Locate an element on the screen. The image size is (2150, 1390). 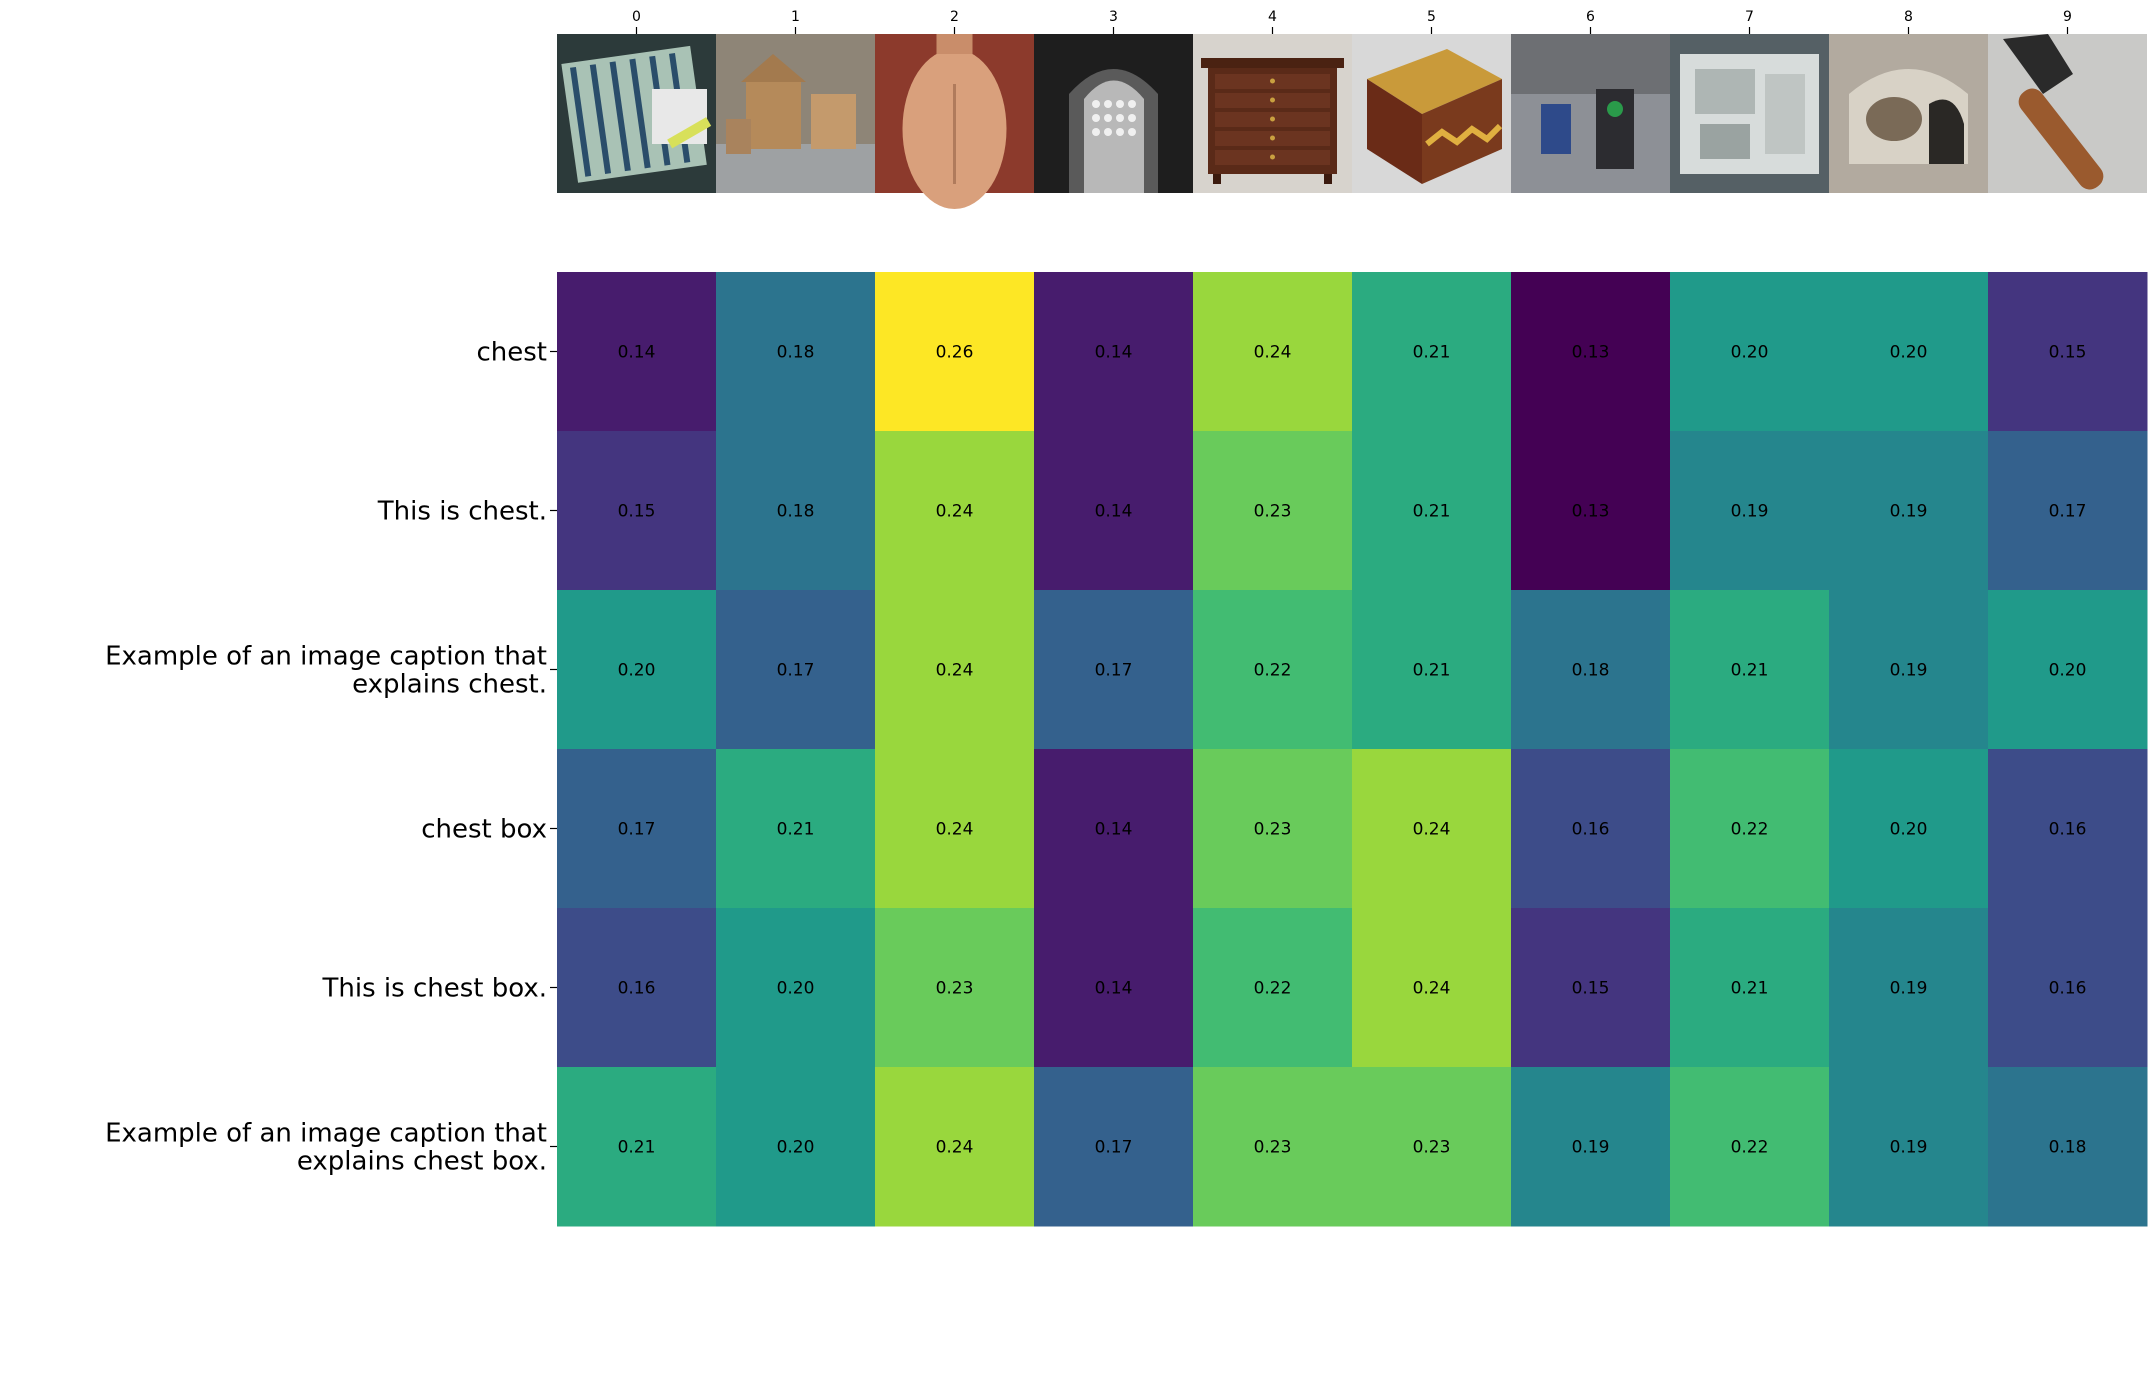
column-image-strip is located at coordinates (1352, 121).